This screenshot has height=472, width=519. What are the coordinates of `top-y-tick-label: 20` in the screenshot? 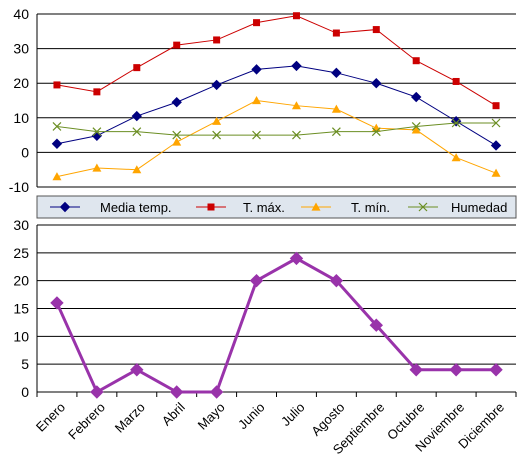 It's located at (21, 83).